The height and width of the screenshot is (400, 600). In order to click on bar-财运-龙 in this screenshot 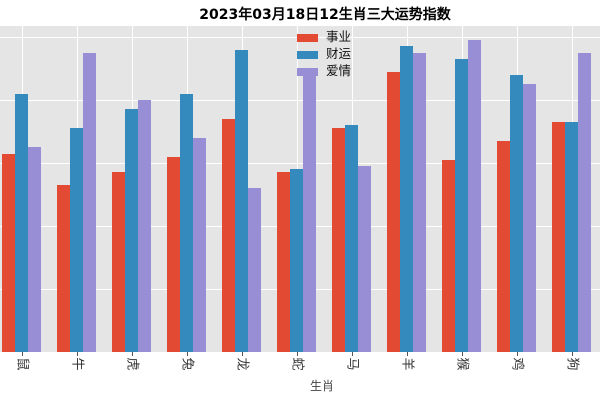, I will do `click(241, 201)`.